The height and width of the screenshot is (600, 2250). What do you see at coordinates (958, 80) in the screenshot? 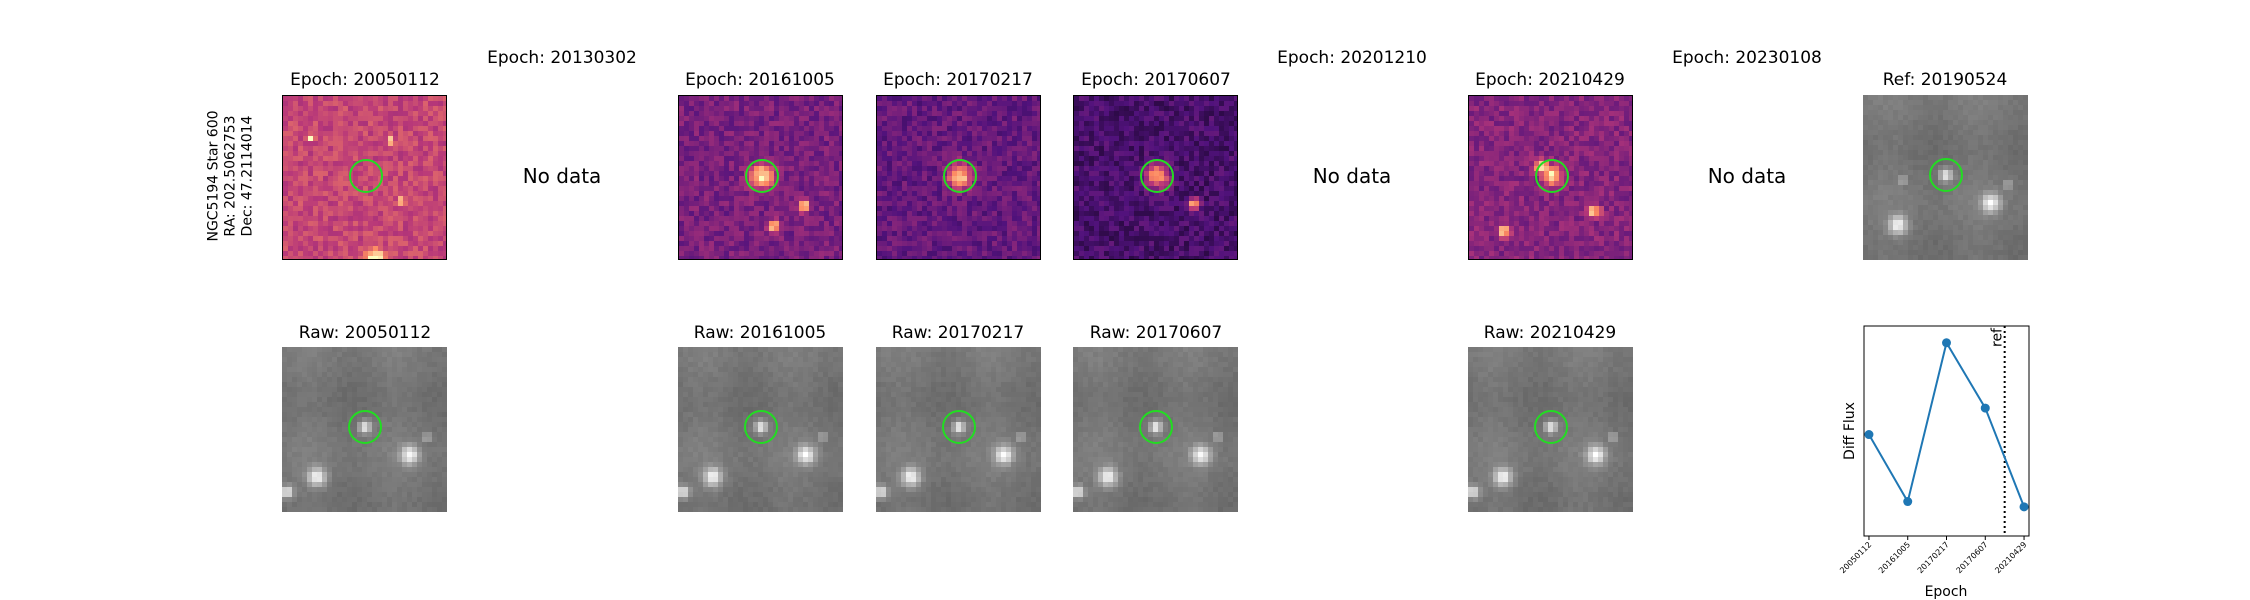
I see `epoch-title-20170217: Epoch: 20170217` at bounding box center [958, 80].